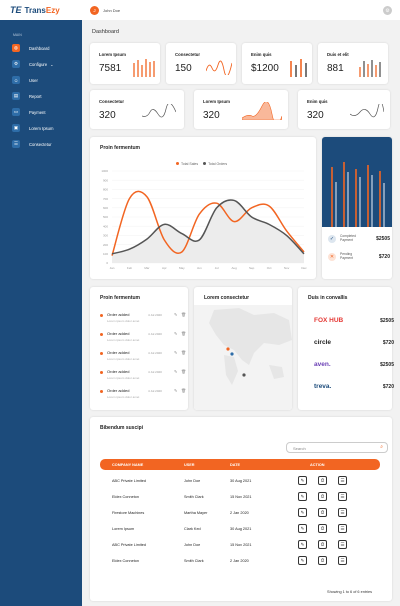 The image size is (400, 606). What do you see at coordinates (94, 10) in the screenshot?
I see `avatar: J` at bounding box center [94, 10].